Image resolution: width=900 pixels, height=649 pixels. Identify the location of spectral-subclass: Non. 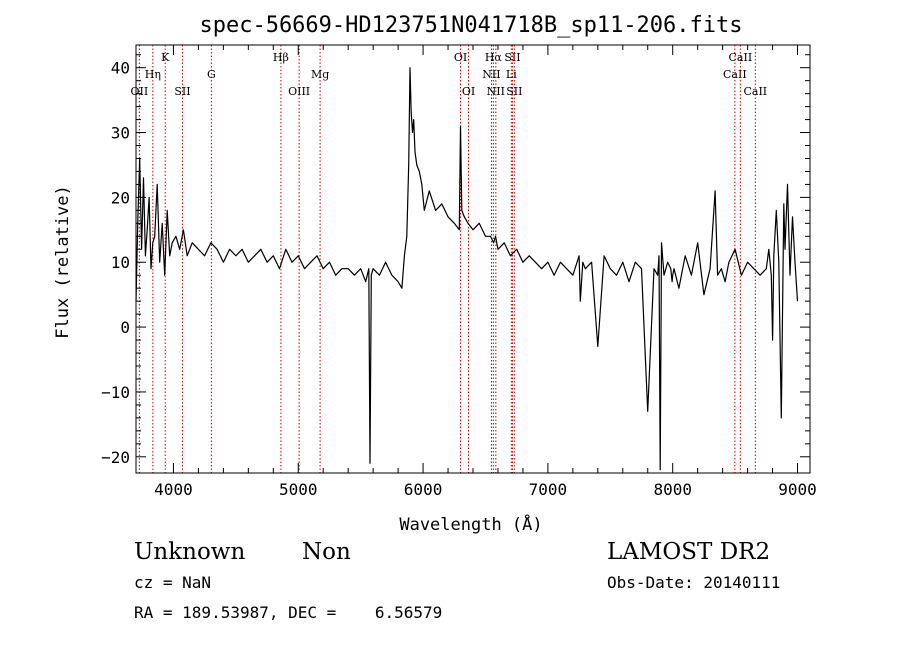
(326, 552).